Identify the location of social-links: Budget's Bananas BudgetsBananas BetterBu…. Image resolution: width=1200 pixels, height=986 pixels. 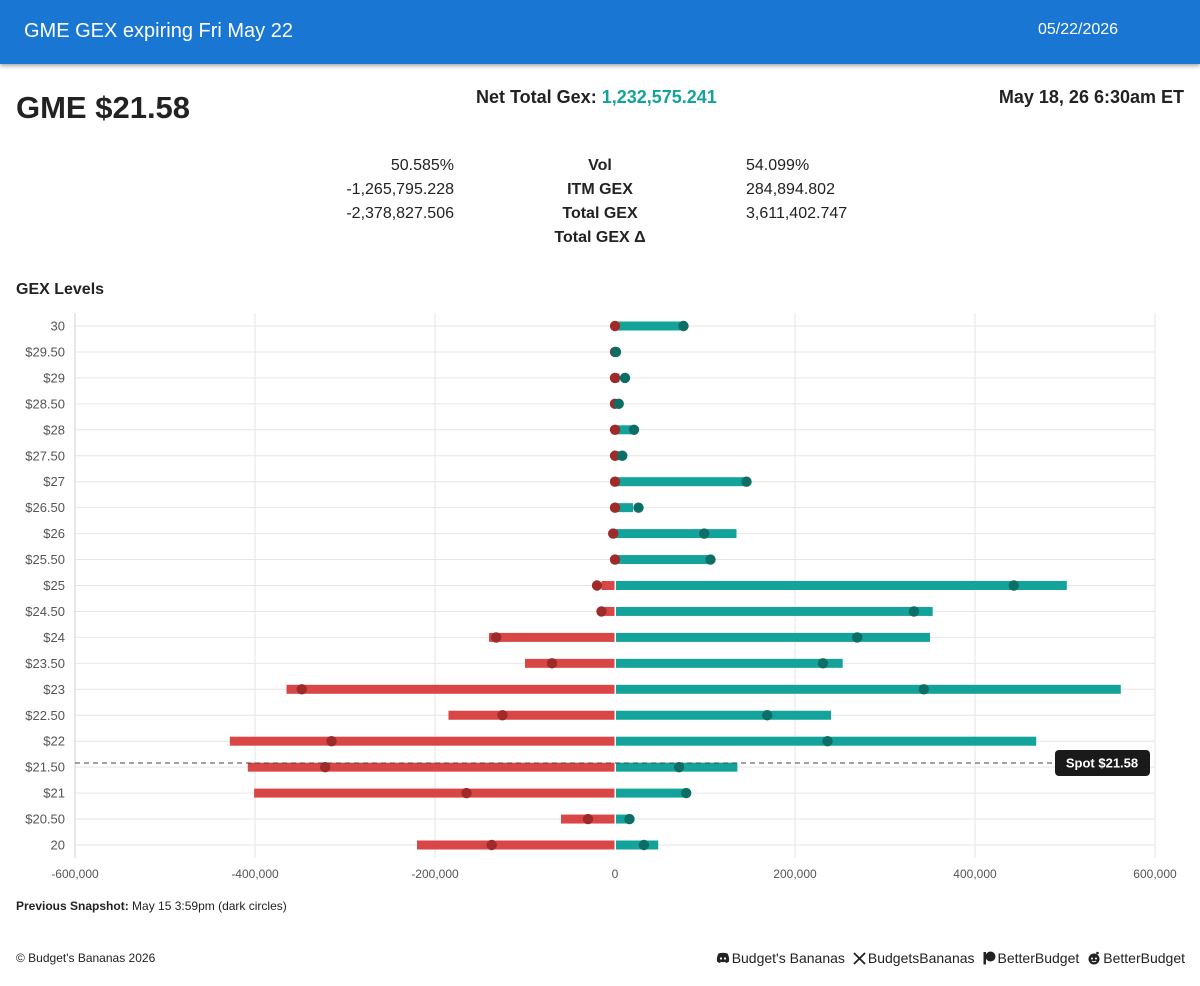
(950, 958).